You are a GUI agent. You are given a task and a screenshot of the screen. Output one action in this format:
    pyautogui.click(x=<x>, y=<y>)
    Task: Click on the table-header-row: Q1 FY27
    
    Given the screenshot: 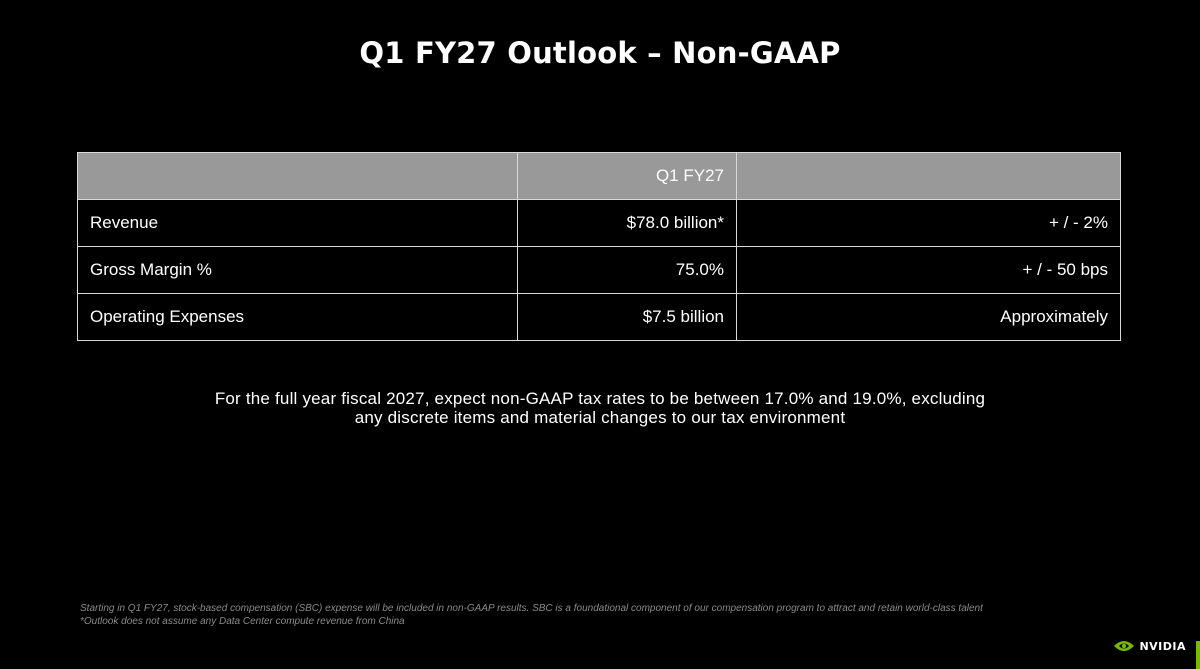 What is the action you would take?
    pyautogui.click(x=599, y=176)
    